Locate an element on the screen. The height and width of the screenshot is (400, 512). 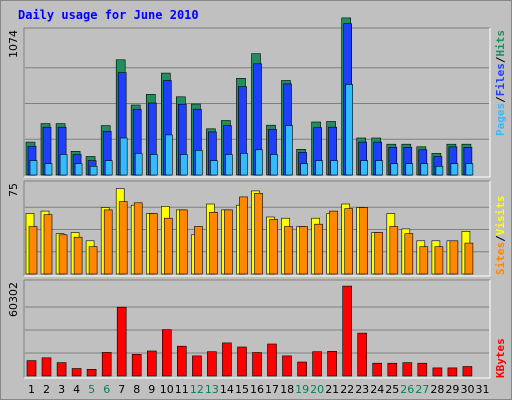
legend-item-kbytes: KBytes is located at coordinates (500, 358).